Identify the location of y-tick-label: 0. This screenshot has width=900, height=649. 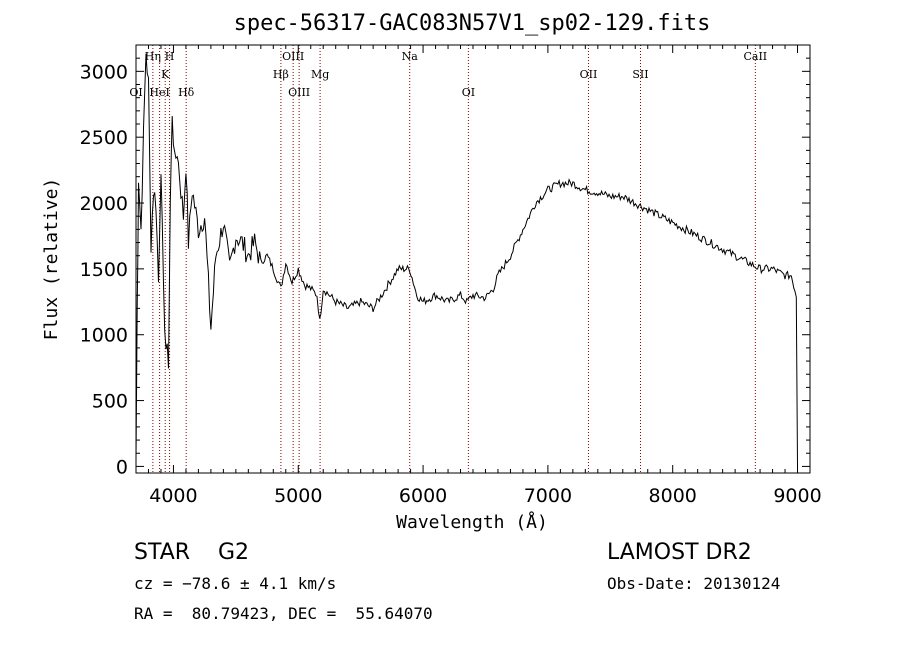
(122, 467).